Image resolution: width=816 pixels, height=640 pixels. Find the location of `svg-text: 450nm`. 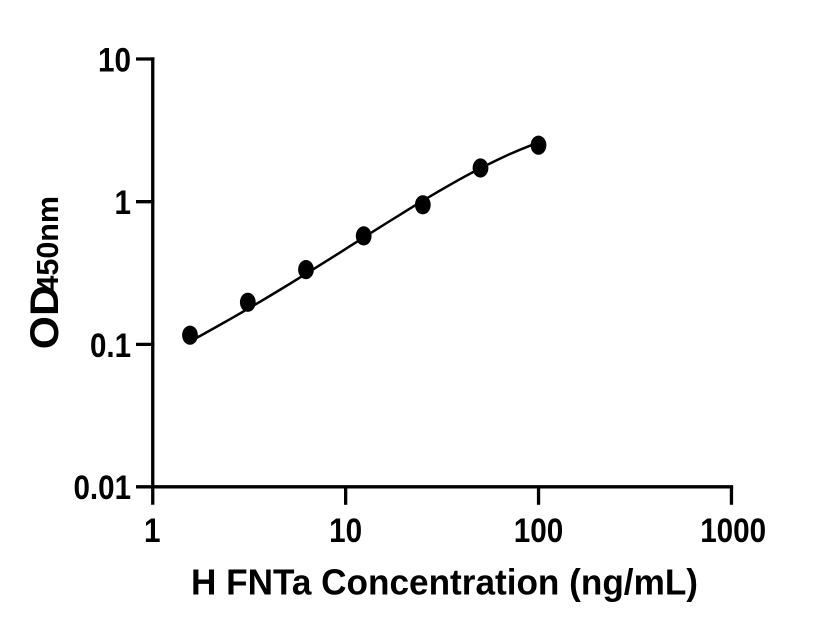

svg-text: 450nm is located at coordinates (48, 244).